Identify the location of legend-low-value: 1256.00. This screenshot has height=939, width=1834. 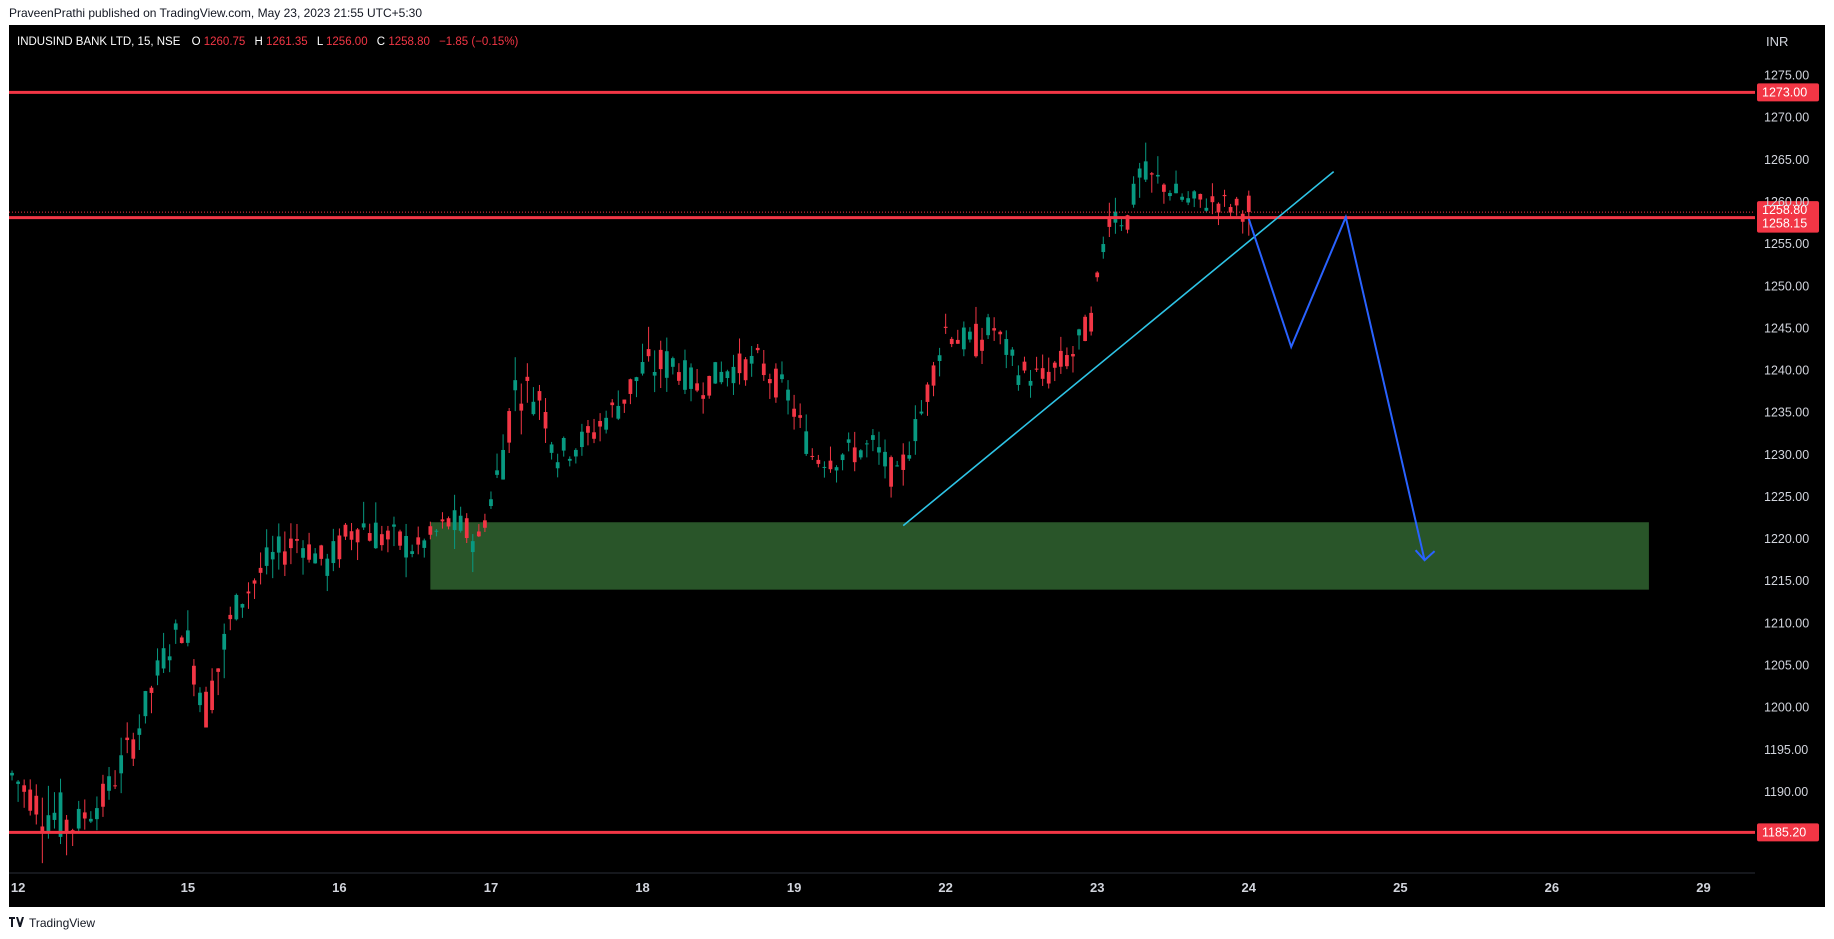
(347, 42).